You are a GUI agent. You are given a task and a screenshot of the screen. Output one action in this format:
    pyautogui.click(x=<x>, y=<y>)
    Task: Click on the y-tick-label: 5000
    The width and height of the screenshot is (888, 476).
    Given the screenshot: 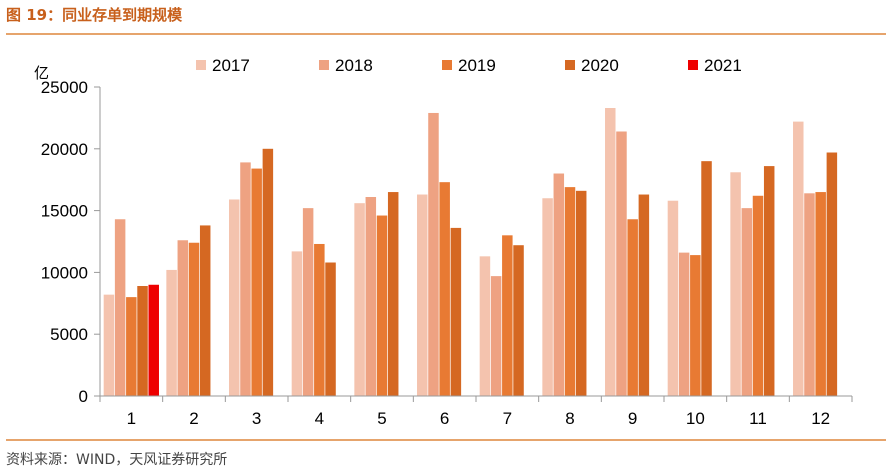 What is the action you would take?
    pyautogui.click(x=69, y=334)
    